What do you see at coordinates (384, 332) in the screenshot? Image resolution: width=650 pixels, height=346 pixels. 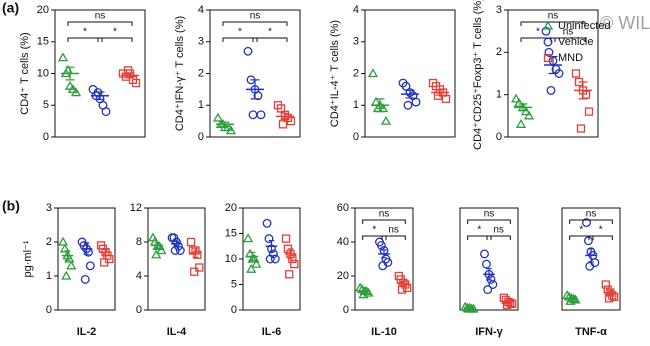 I see `x-axis-label: IL-10` at bounding box center [384, 332].